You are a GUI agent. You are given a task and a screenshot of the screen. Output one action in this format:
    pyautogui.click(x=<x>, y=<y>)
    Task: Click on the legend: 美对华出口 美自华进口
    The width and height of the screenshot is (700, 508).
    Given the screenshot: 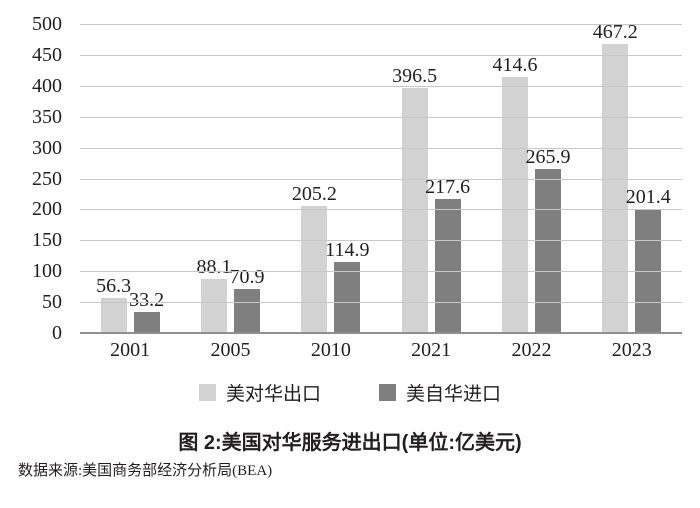 What is the action you would take?
    pyautogui.click(x=350, y=392)
    